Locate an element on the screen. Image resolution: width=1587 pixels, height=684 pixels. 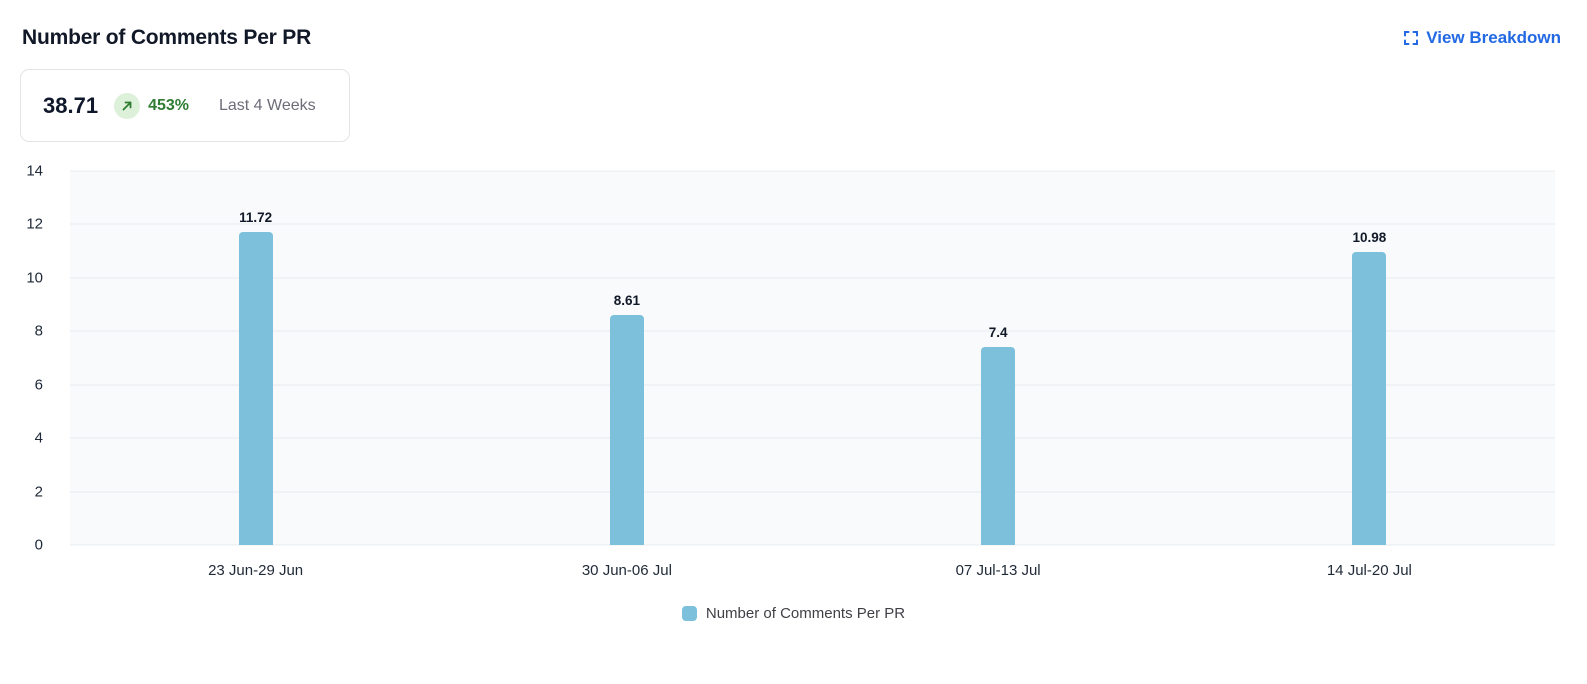
y-axis-tick: 6 is located at coordinates (38, 385).